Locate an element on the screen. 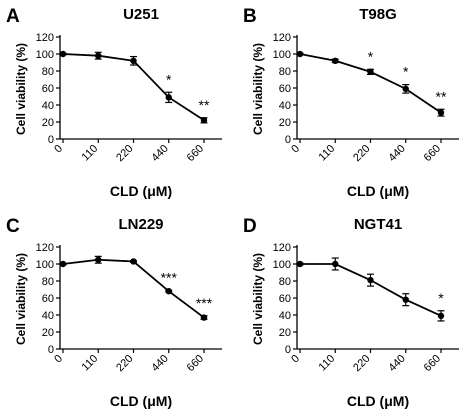  chart-title: NGT41 is located at coordinates (378, 224).